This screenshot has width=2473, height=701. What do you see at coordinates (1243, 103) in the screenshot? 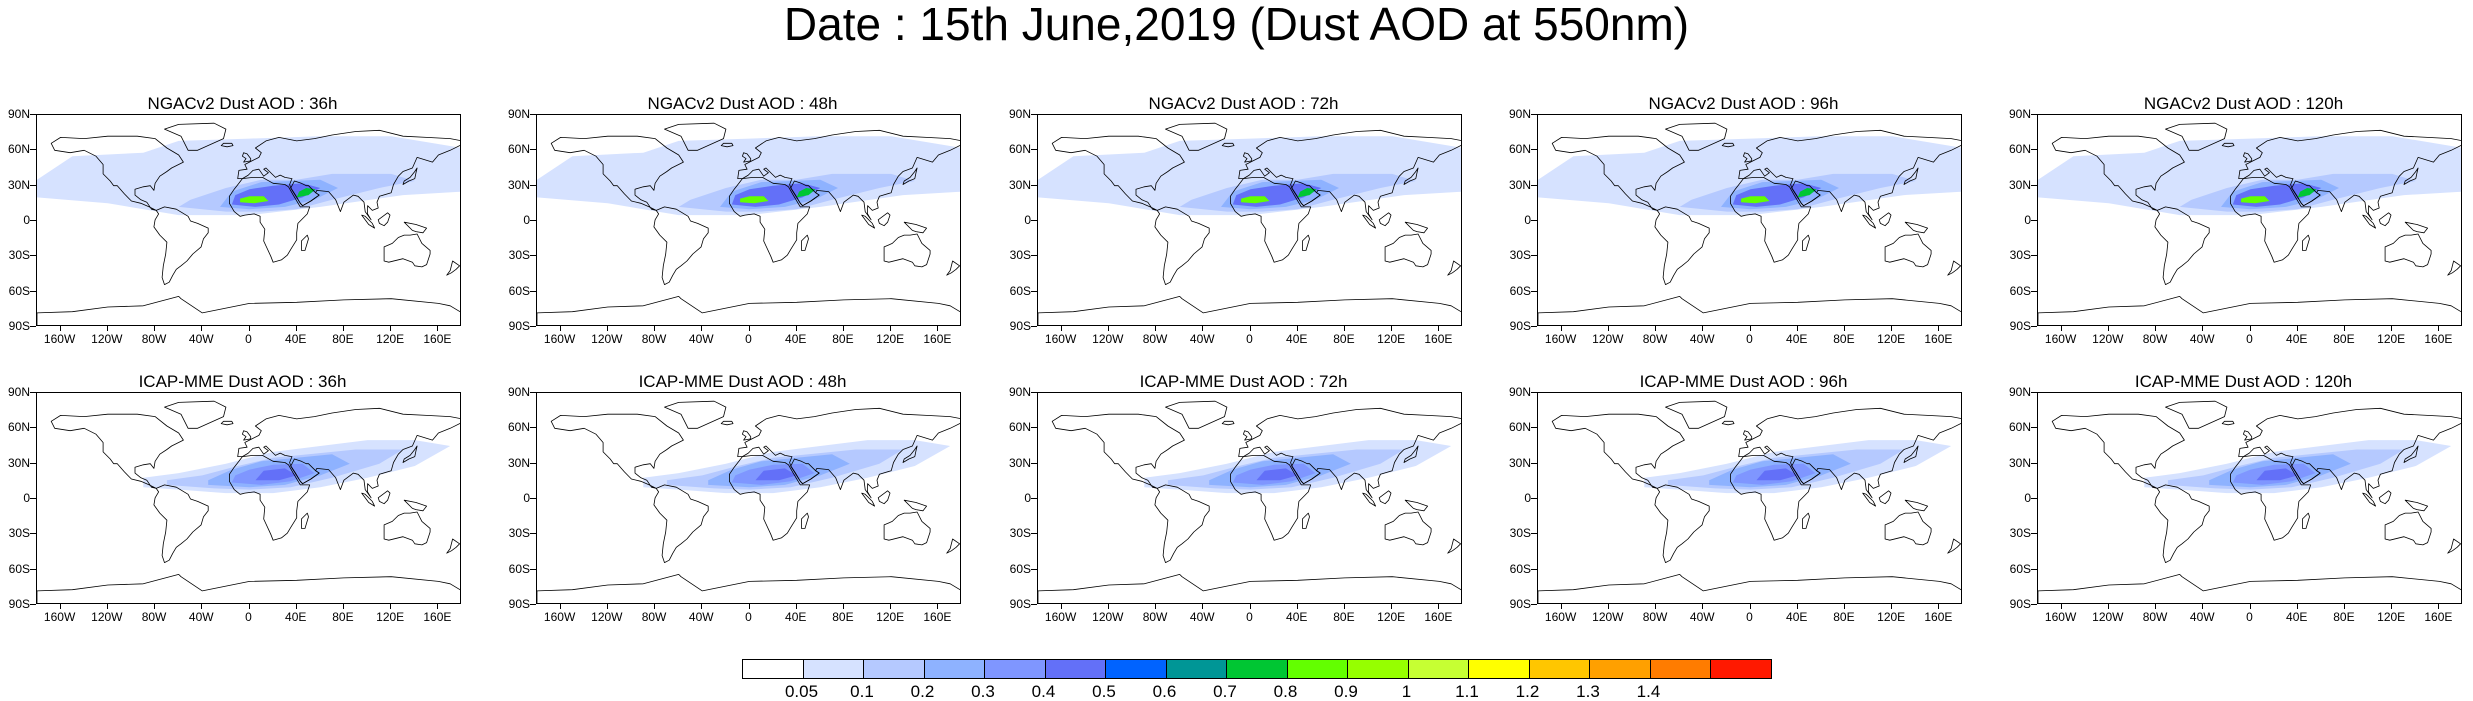
I see `panel-title: NGACv2 Dust AOD : 72h` at bounding box center [1243, 103].